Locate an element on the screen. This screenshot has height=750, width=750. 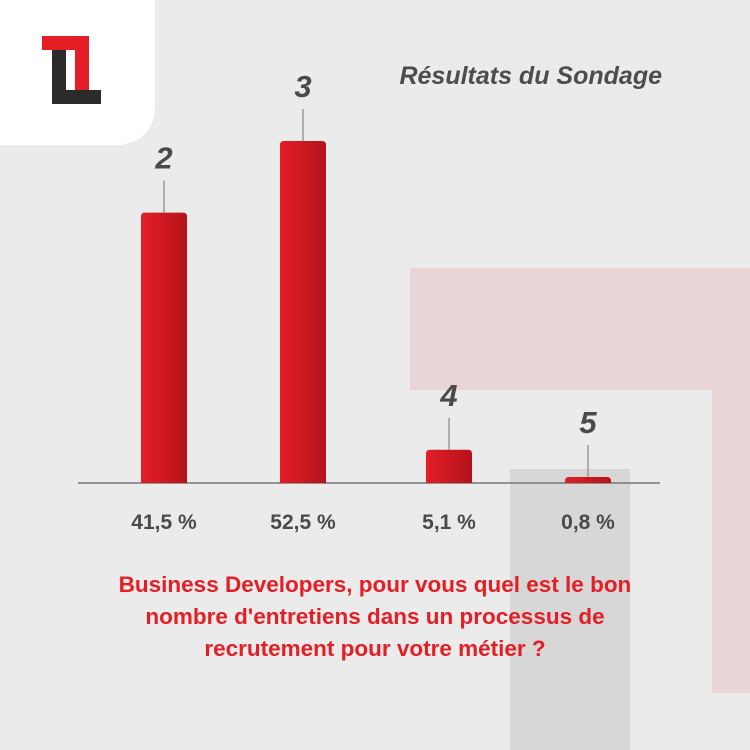
bg-gray-bar-vertical is located at coordinates (570, 609).